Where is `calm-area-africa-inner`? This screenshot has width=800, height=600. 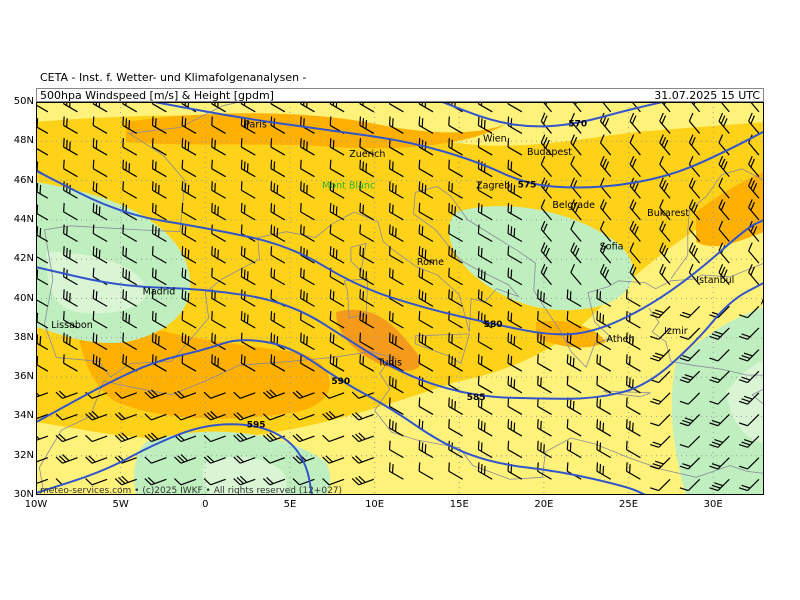 calm-area-africa-inner is located at coordinates (244, 476).